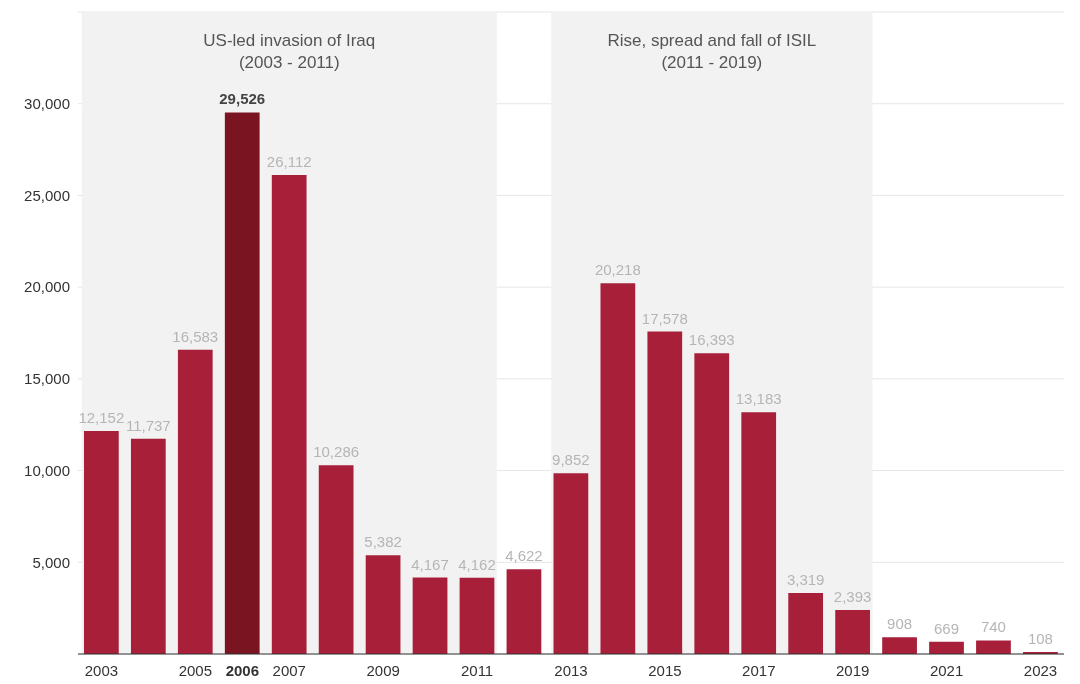 The height and width of the screenshot is (684, 1080). I want to click on data-label: 2,393, so click(852, 597).